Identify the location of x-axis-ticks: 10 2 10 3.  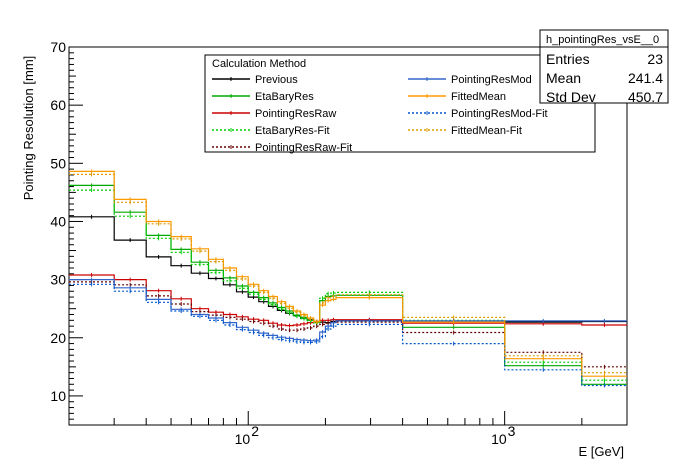
(348, 429).